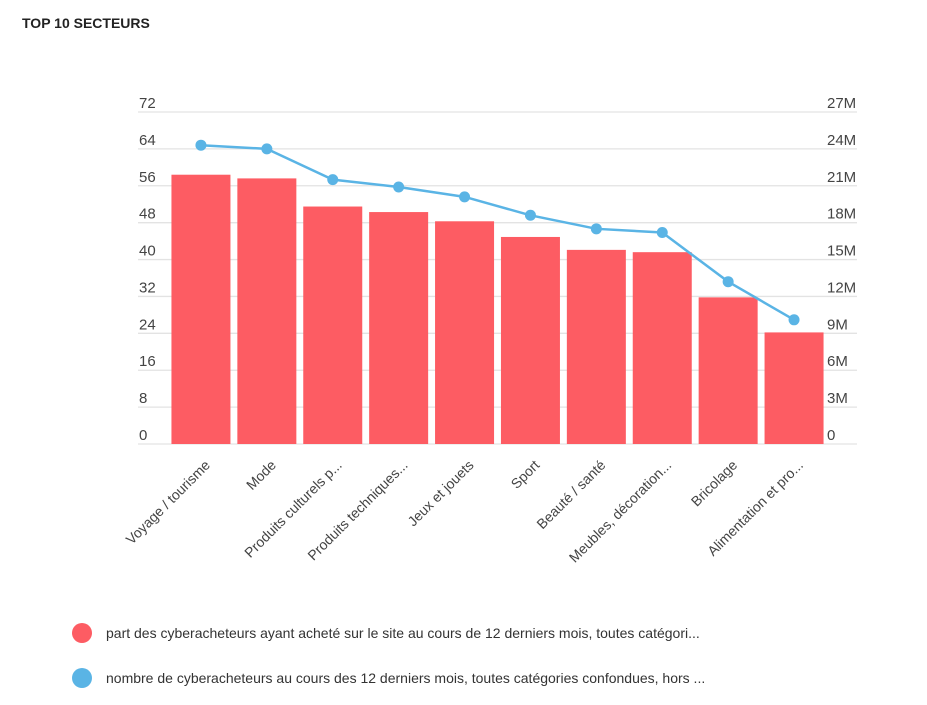 The image size is (927, 705). I want to click on right-tick-label: 15M, so click(841, 251).